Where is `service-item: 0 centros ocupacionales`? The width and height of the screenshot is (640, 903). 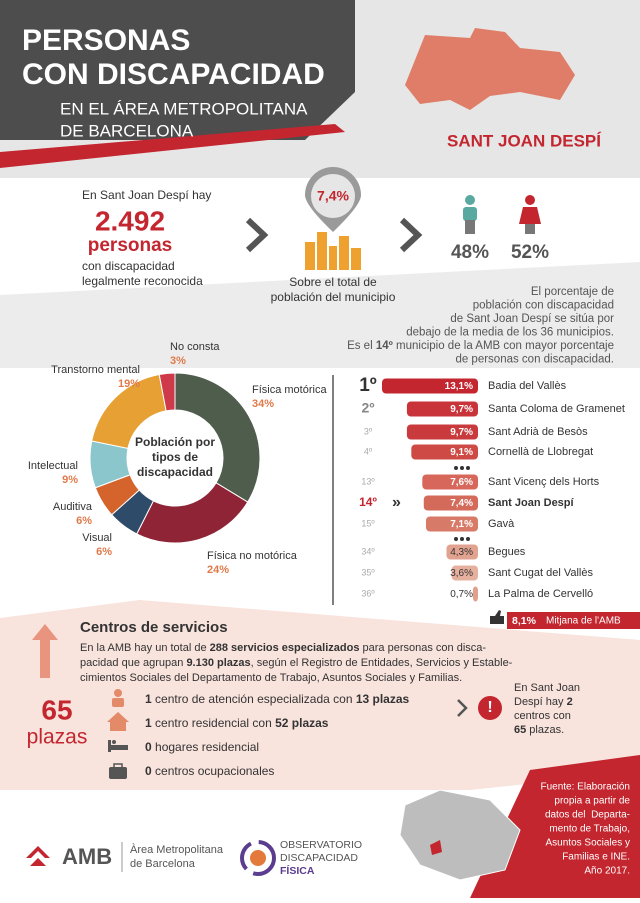 service-item: 0 centros ocupacionales is located at coordinates (209, 771).